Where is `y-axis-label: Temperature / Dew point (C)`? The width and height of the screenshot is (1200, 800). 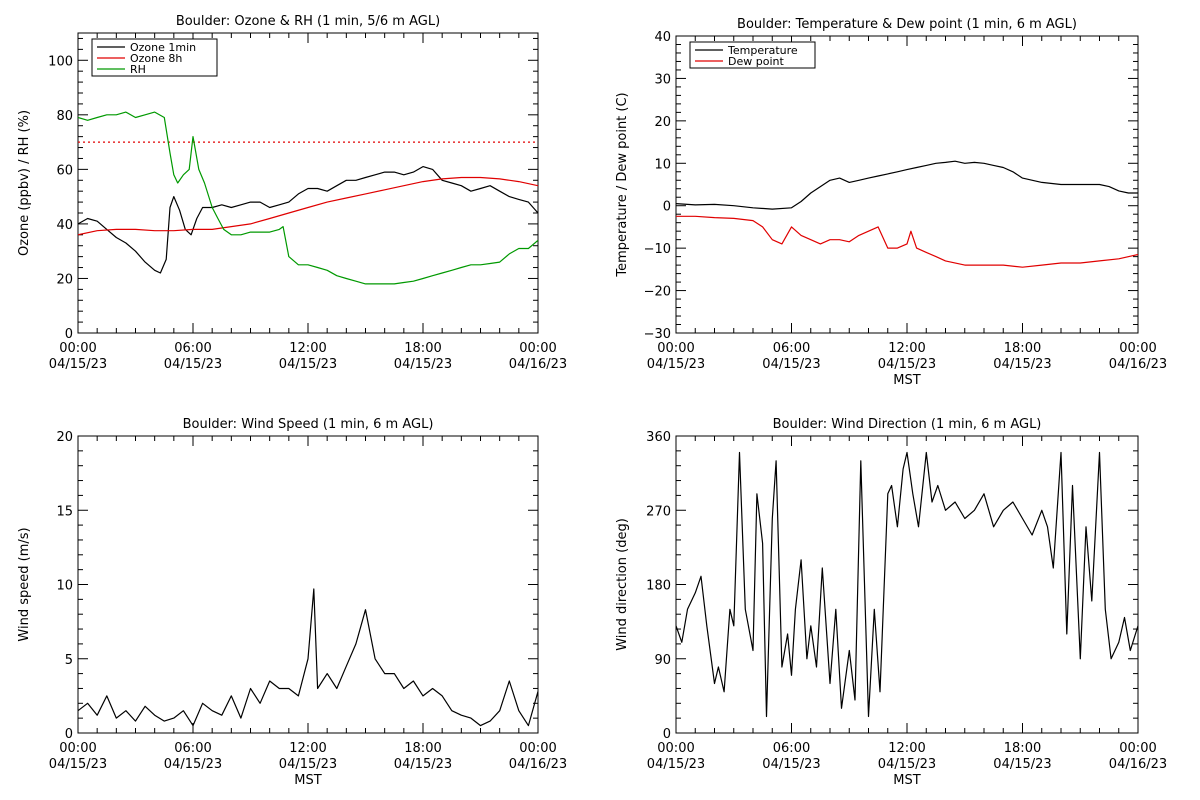
y-axis-label: Temperature / Dew point (C) is located at coordinates (622, 184).